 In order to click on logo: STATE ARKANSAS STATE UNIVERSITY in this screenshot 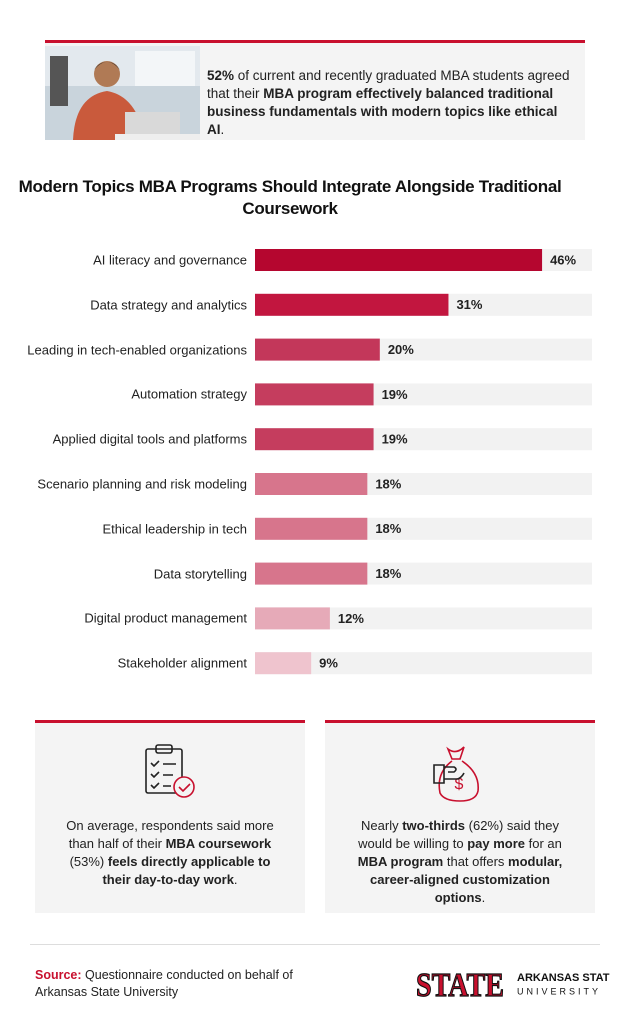, I will do `click(512, 985)`.